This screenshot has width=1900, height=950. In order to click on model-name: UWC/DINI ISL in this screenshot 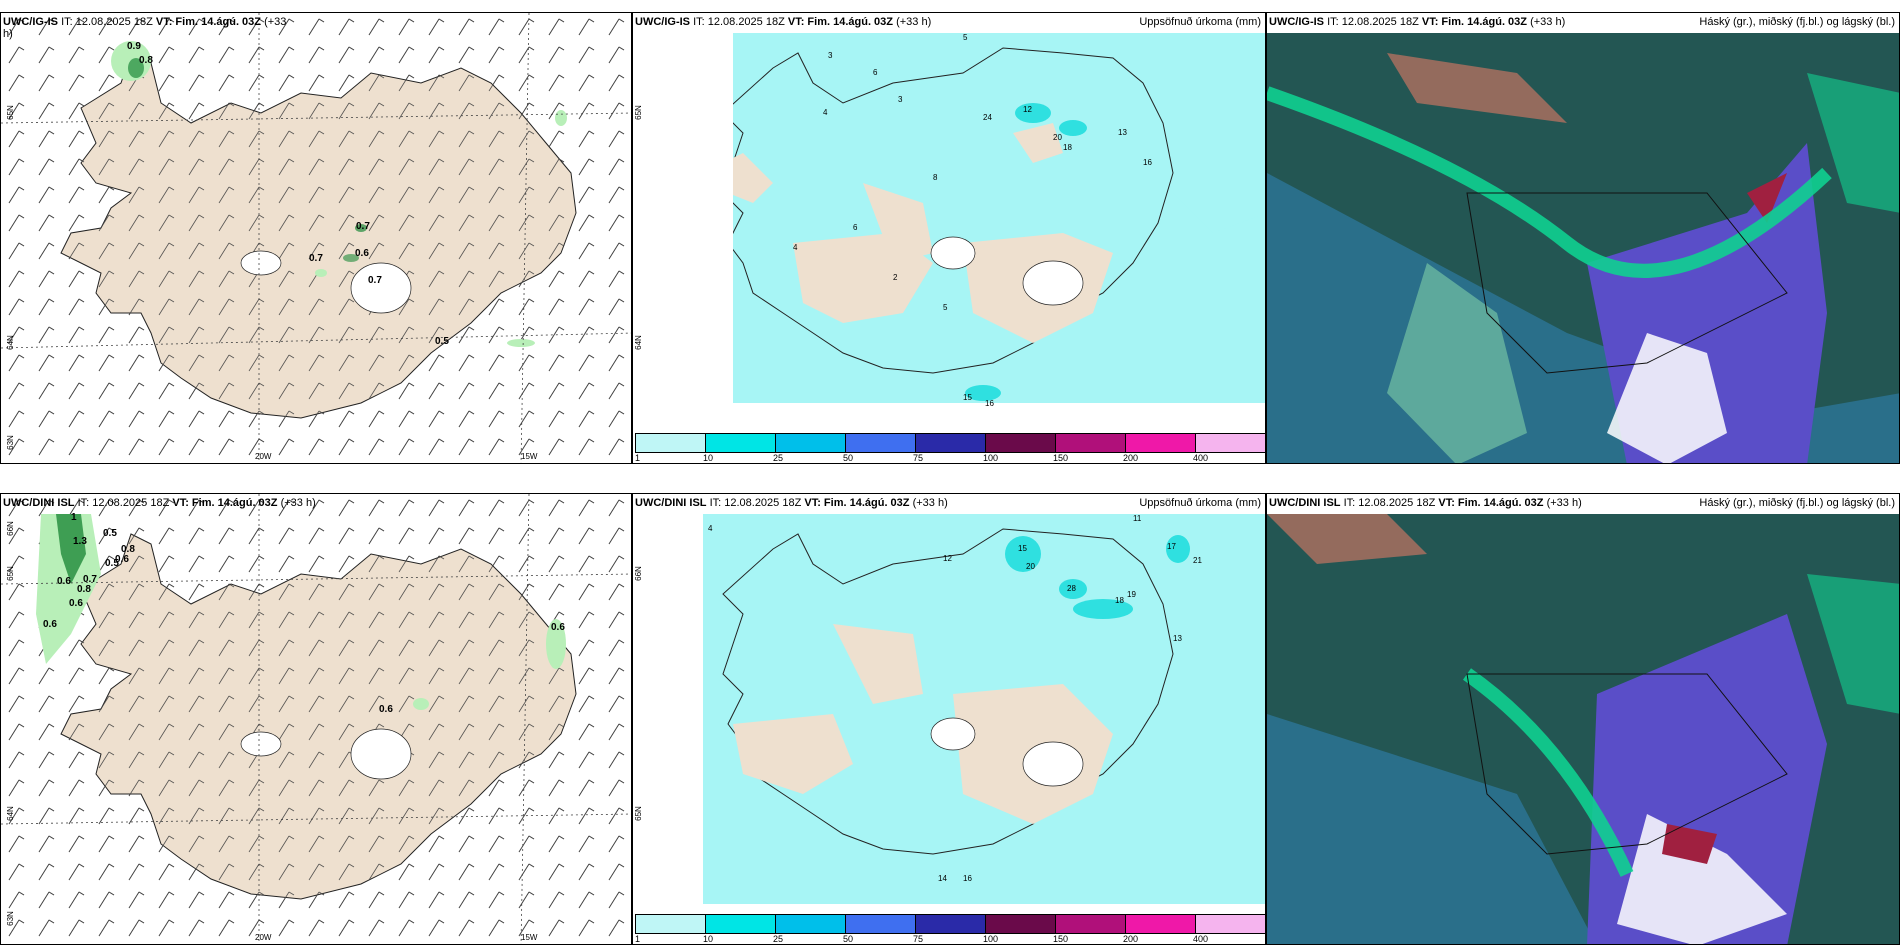, I will do `click(1305, 503)`.